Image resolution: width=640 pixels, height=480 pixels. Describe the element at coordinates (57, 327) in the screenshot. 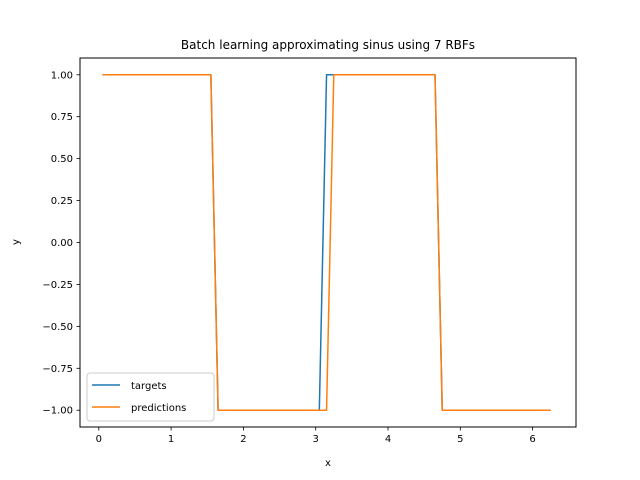

I see `y-tick-label: −0.50` at that location.